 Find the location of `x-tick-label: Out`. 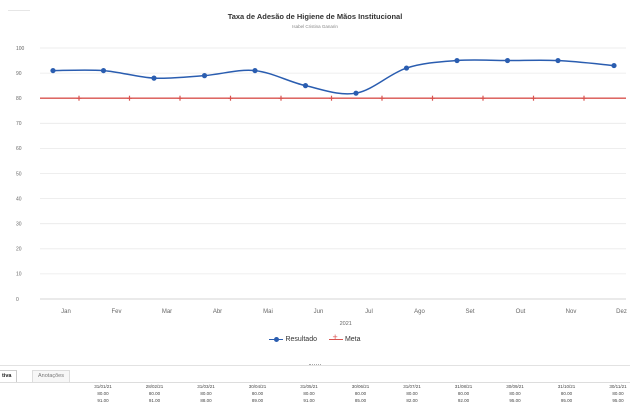

x-tick-label: Out is located at coordinates (521, 312).